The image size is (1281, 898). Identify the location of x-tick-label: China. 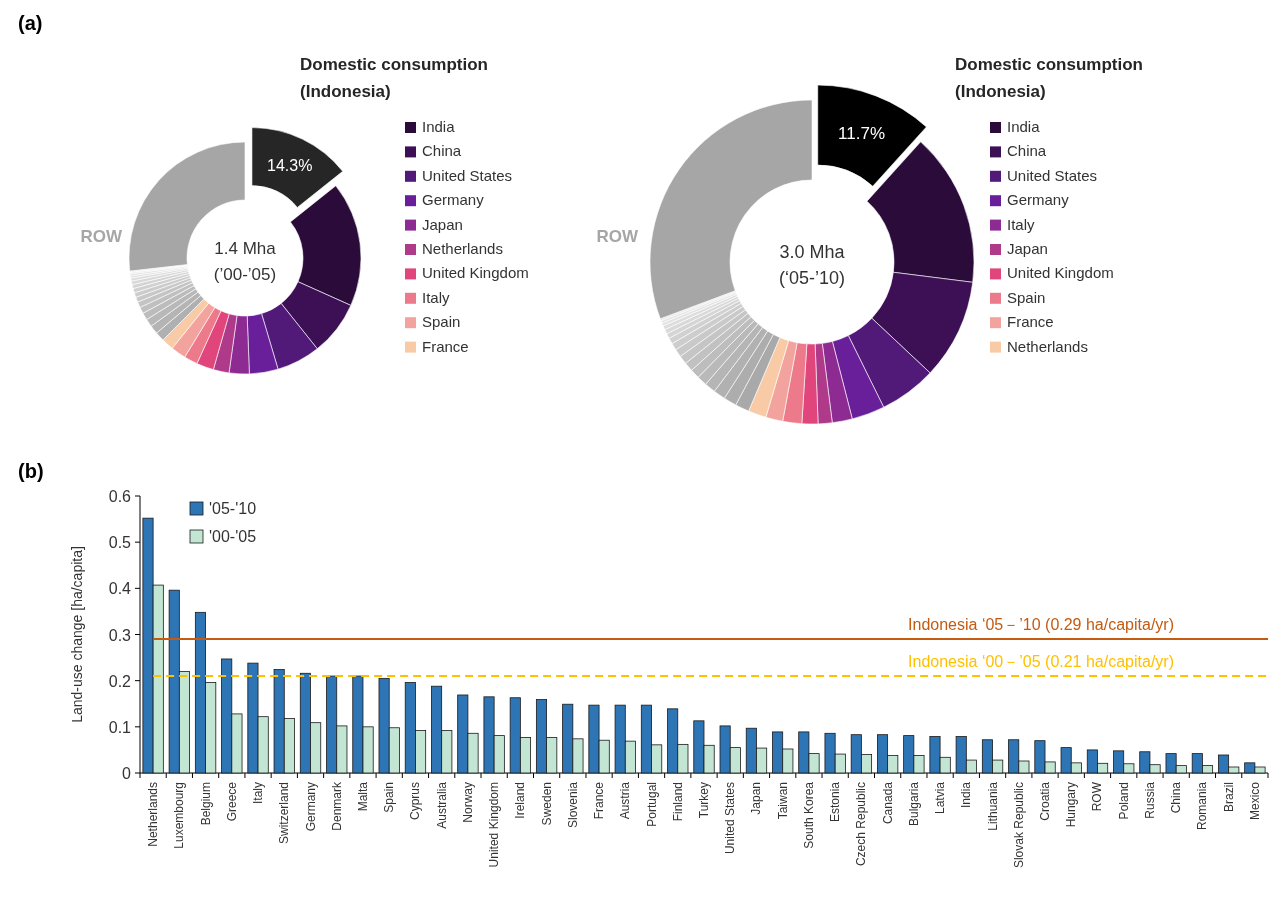
(1176, 797).